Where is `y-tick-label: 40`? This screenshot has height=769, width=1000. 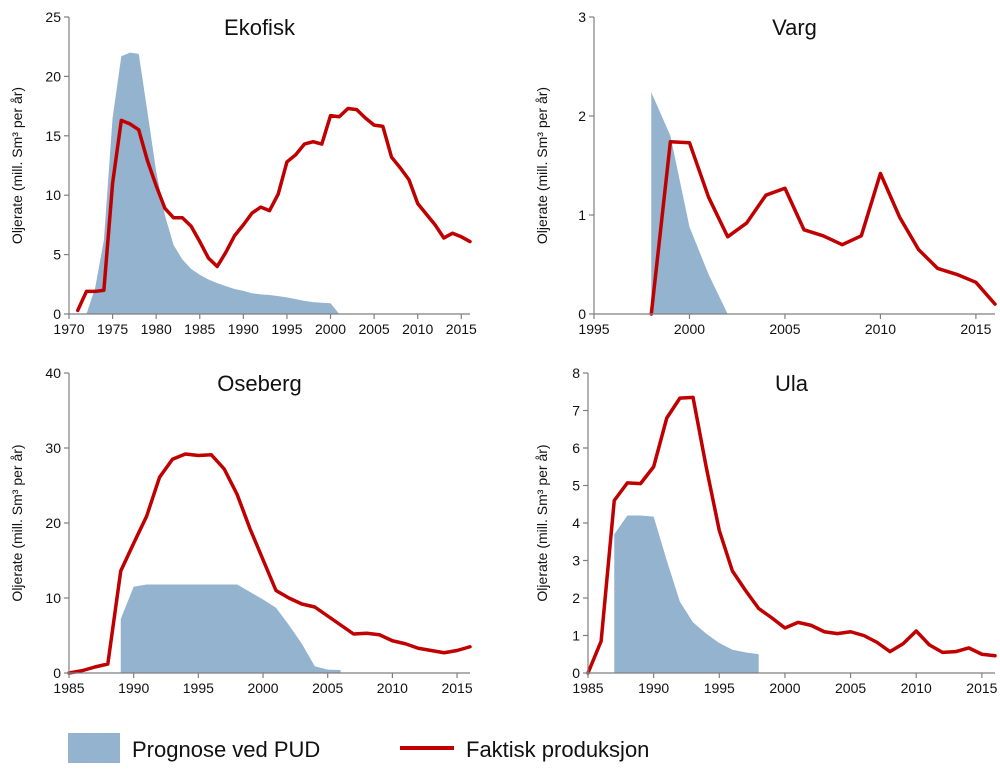
y-tick-label: 40 is located at coordinates (53, 373).